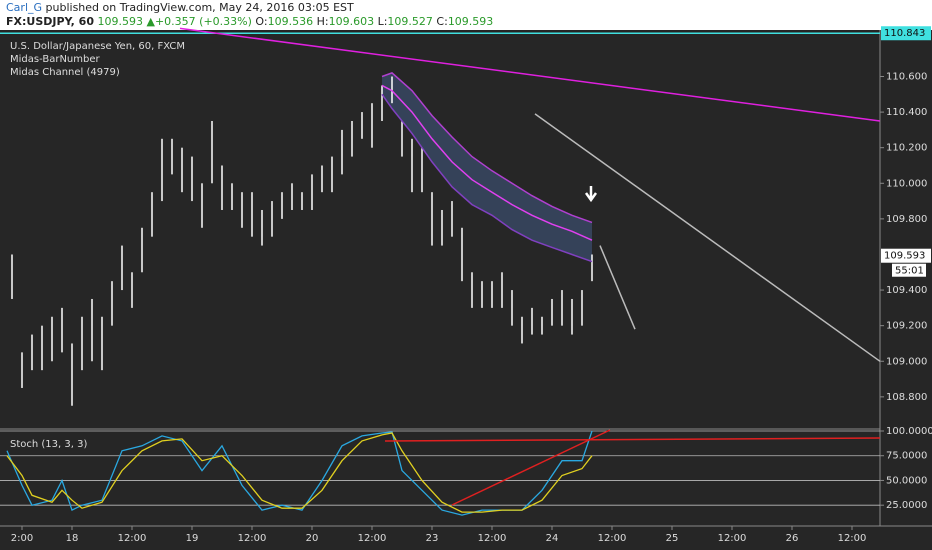 The width and height of the screenshot is (932, 550). What do you see at coordinates (410, 21) in the screenshot?
I see `l-val: 109.527` at bounding box center [410, 21].